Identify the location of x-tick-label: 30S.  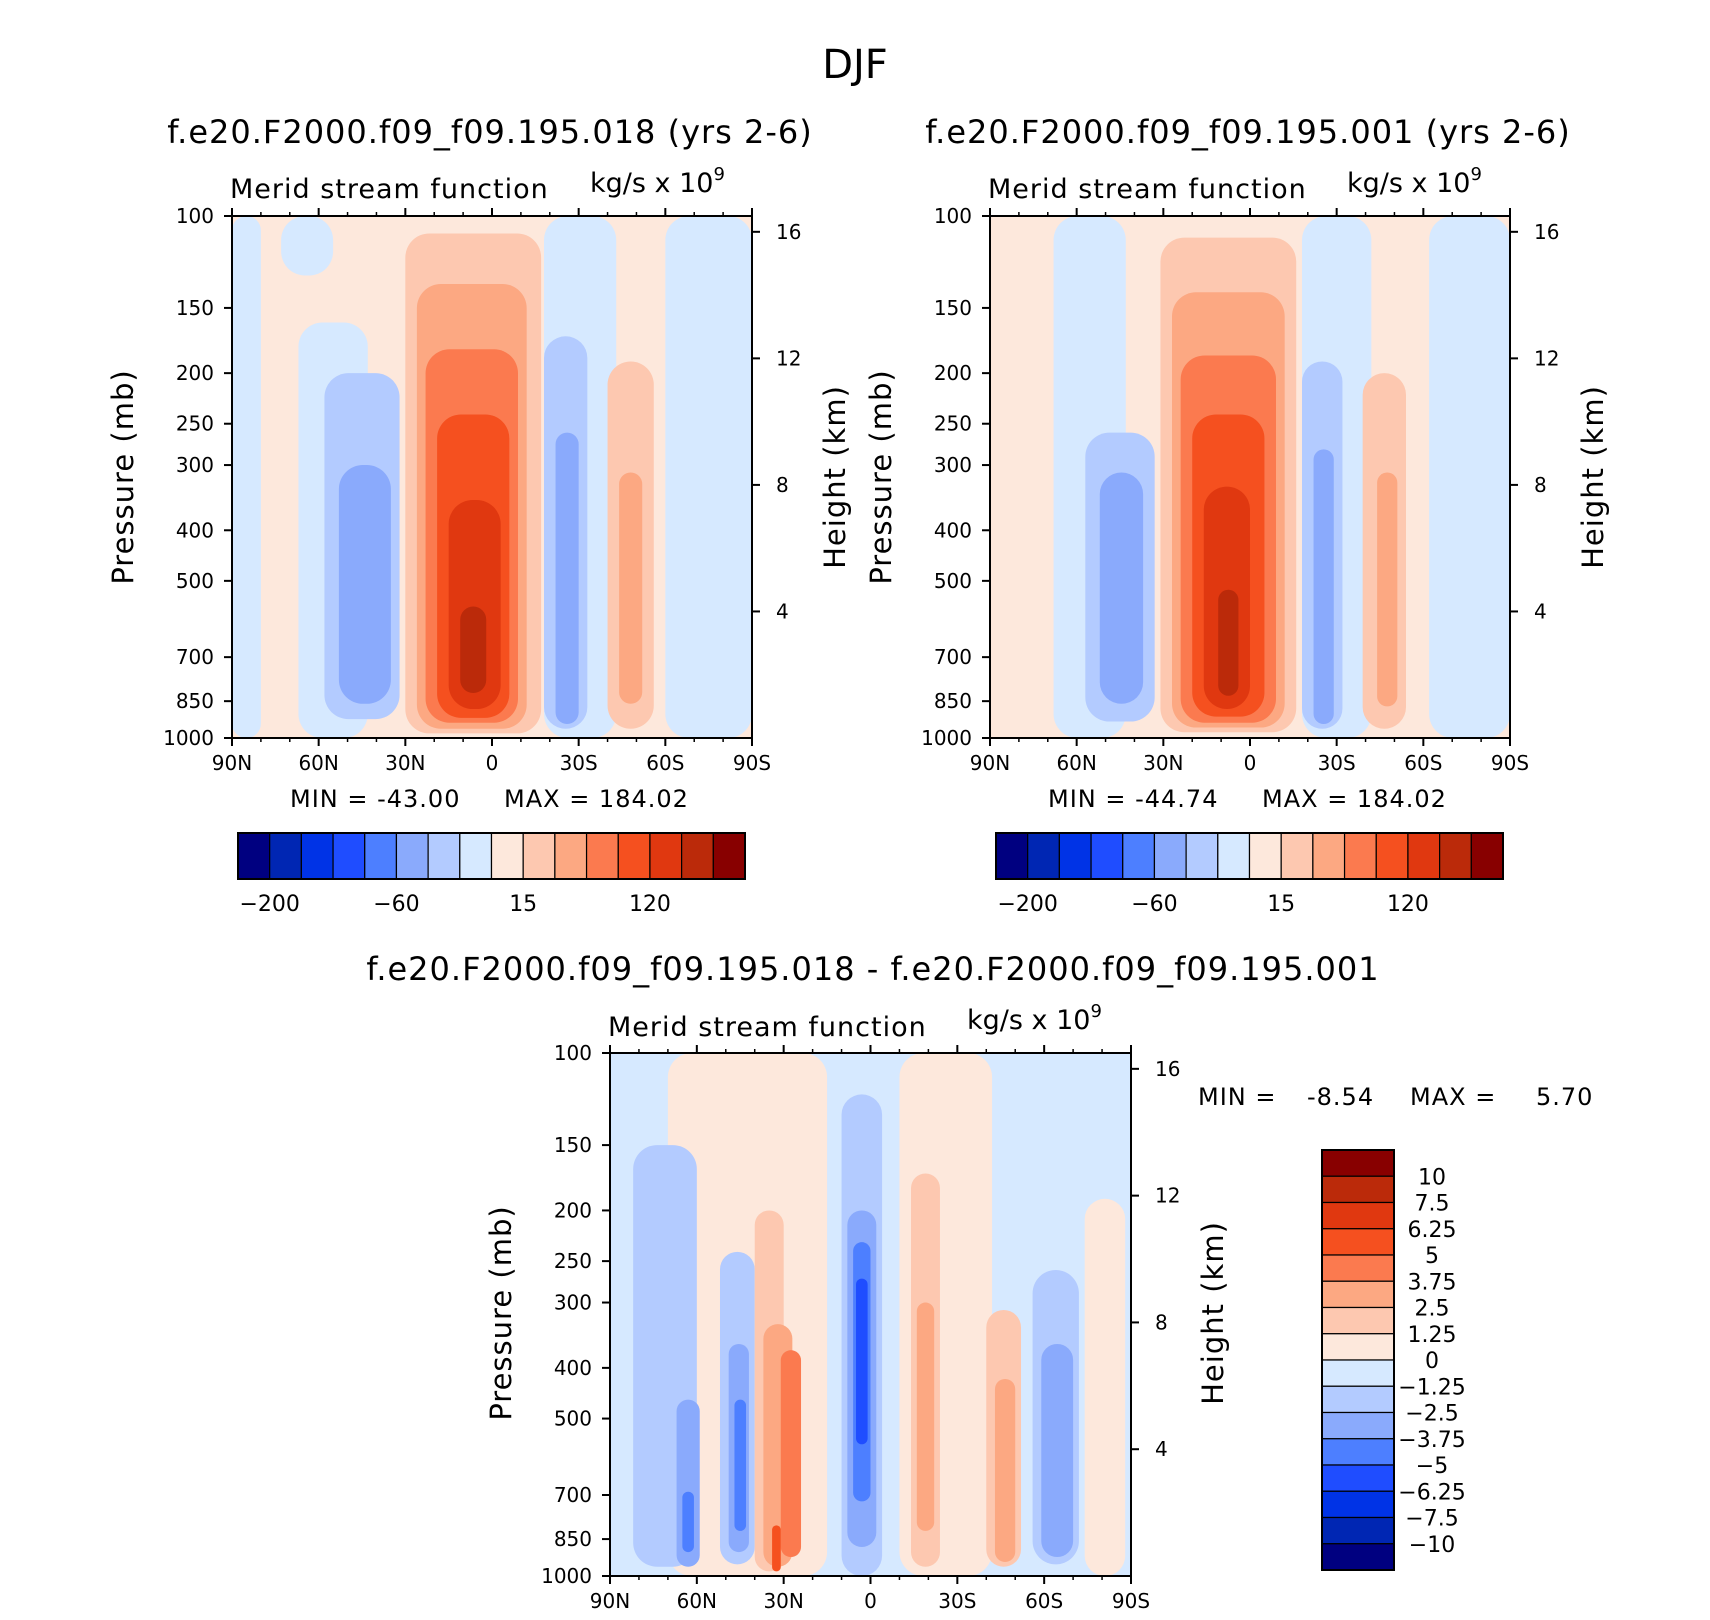
(579, 763).